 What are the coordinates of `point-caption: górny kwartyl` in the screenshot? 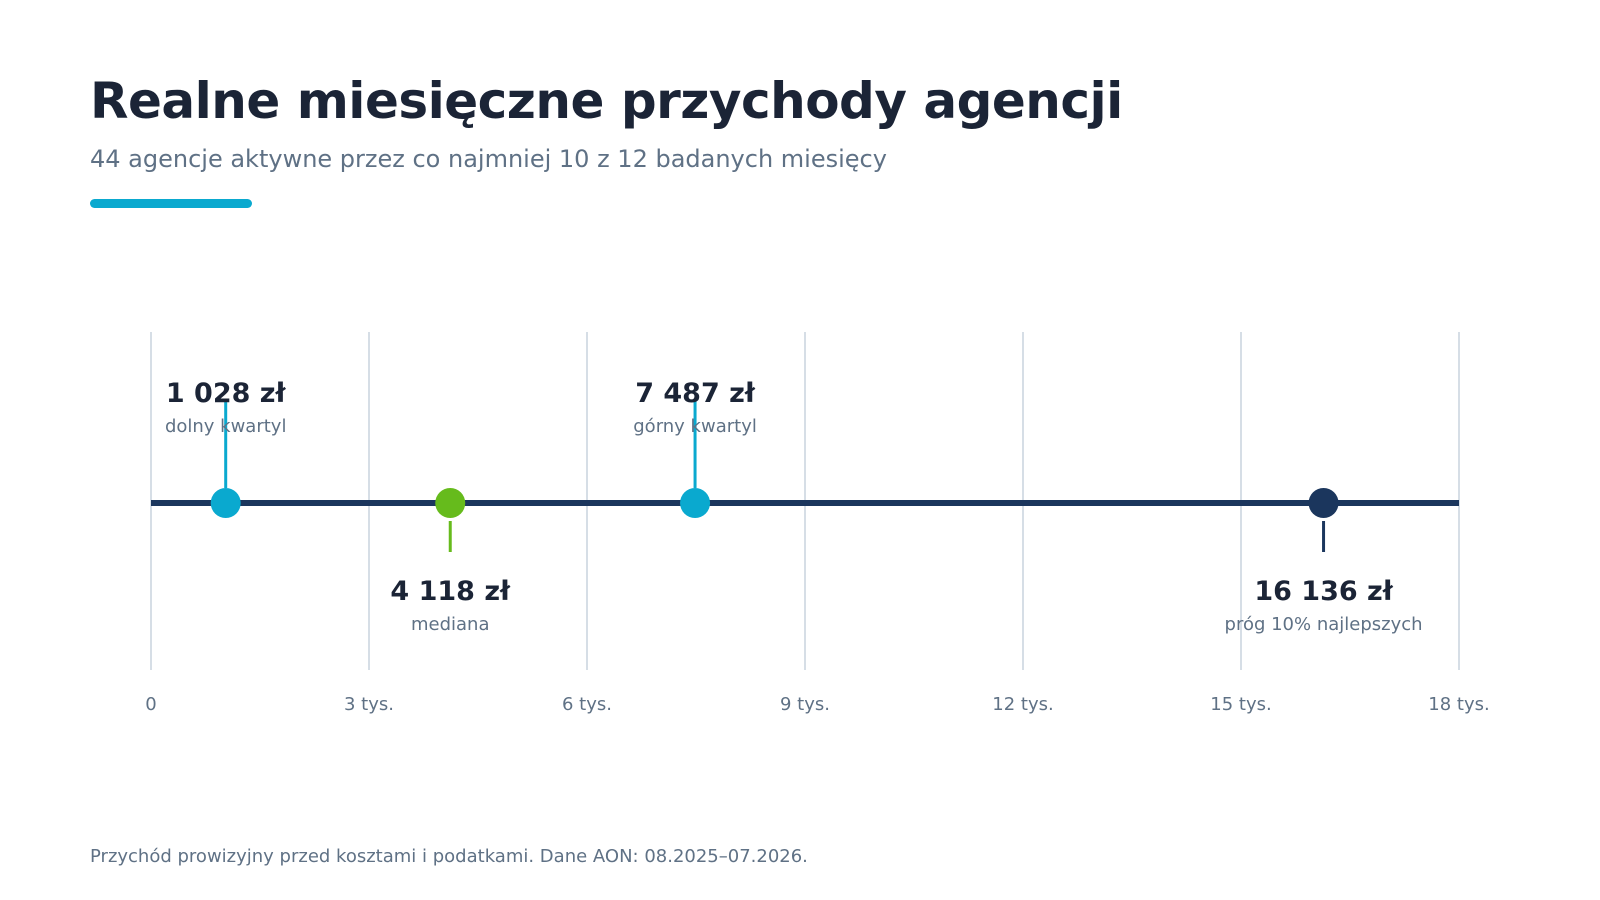 It's located at (695, 426).